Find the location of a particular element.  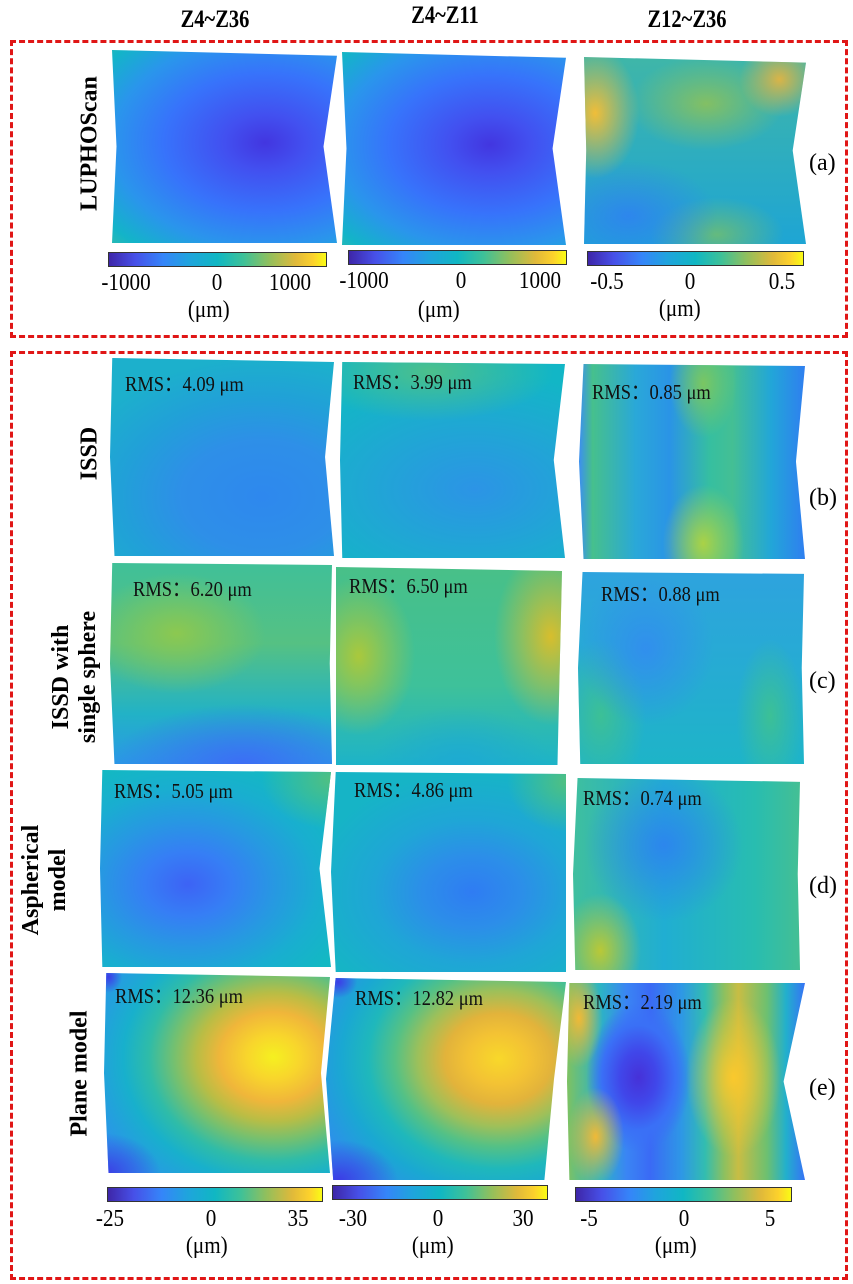

row-label-line2: model is located at coordinates (58, 880).